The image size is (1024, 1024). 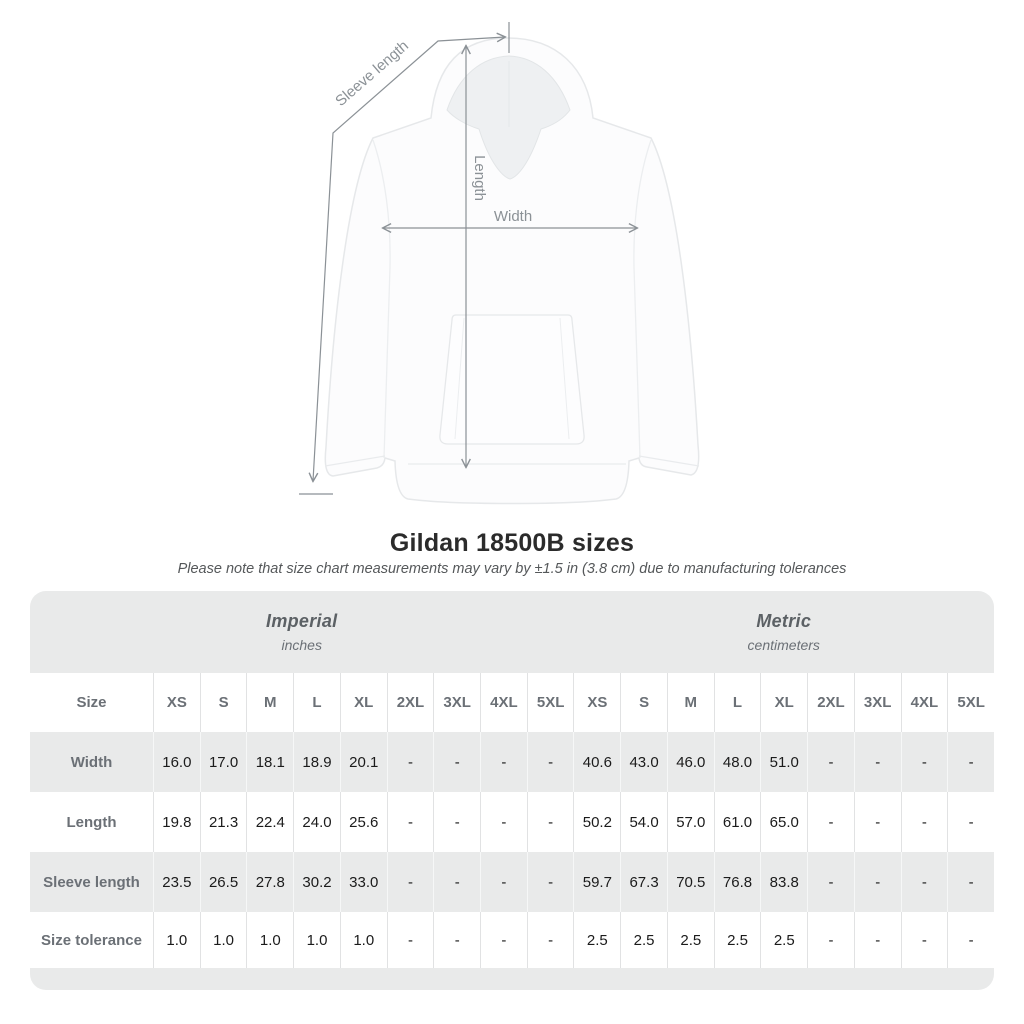 What do you see at coordinates (223, 762) in the screenshot?
I see `value-cell: 17.0` at bounding box center [223, 762].